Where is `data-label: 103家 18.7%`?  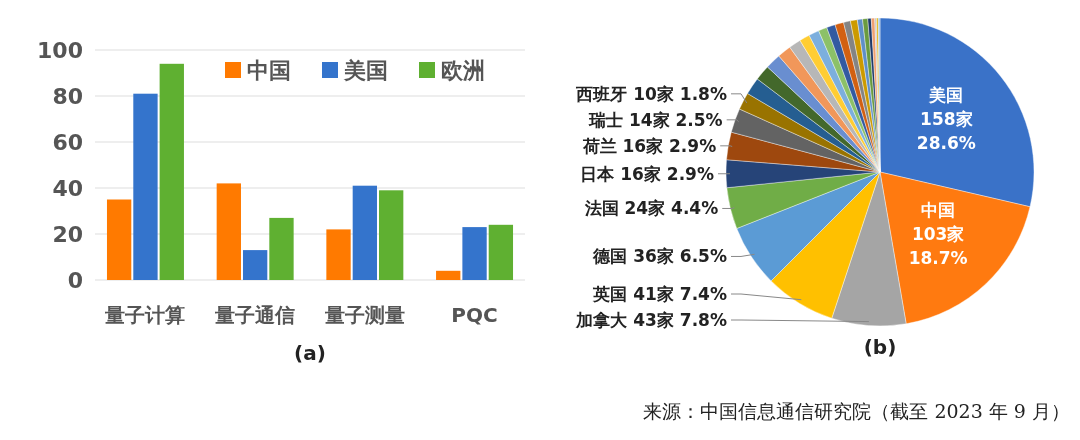
data-label: 103家 18.7% is located at coordinates (938, 245).